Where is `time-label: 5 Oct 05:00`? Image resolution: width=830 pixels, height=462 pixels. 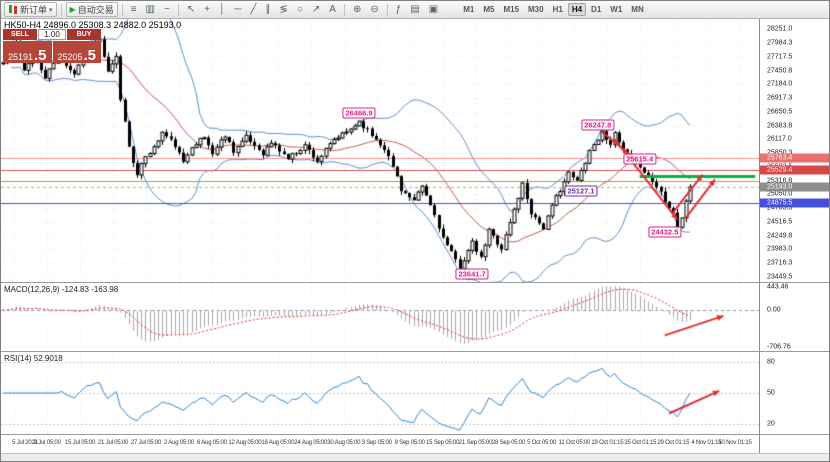
time-label: 5 Oct 05:00 is located at coordinates (541, 443).